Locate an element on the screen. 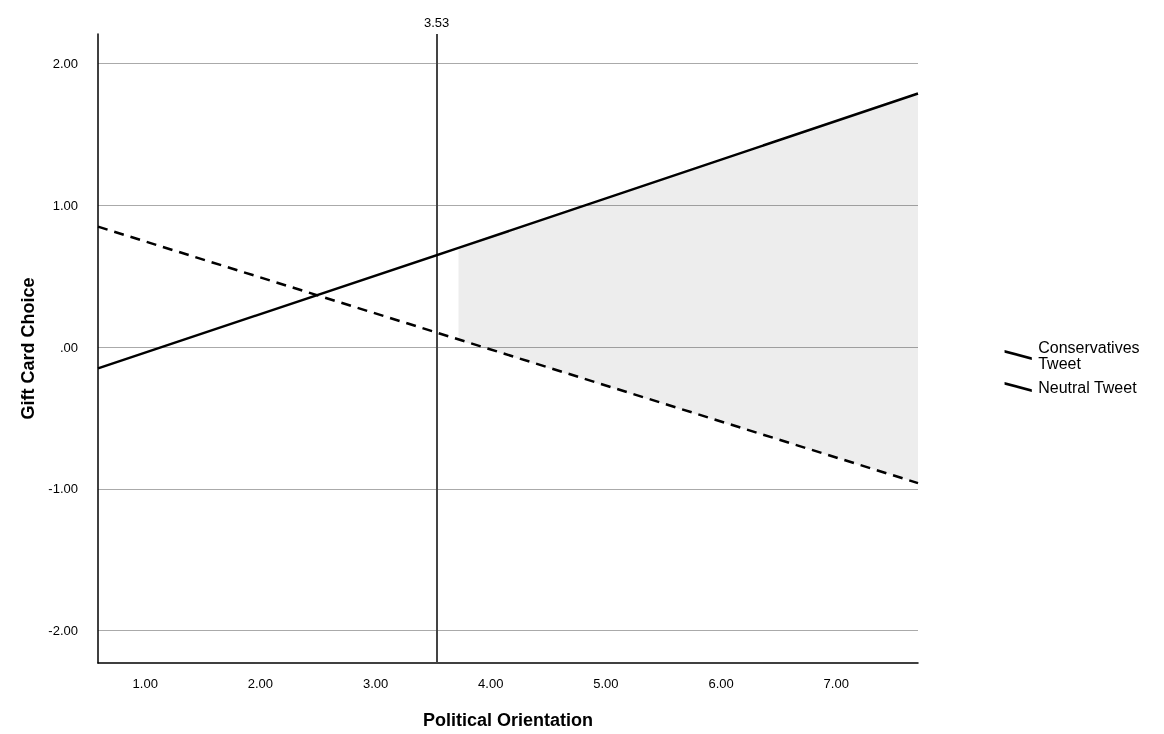 Image resolution: width=1164 pixels, height=734 pixels. x-tick-label: 6.00 is located at coordinates (721, 683).